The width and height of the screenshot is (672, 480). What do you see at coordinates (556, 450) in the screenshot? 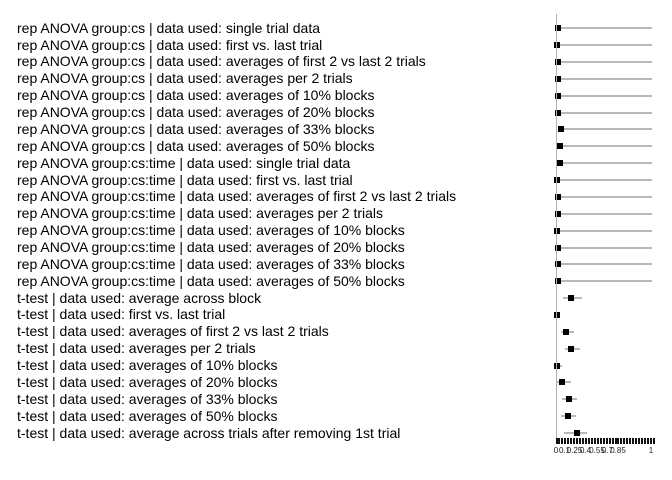
I see `x-axis-tick-label: 0` at bounding box center [556, 450].